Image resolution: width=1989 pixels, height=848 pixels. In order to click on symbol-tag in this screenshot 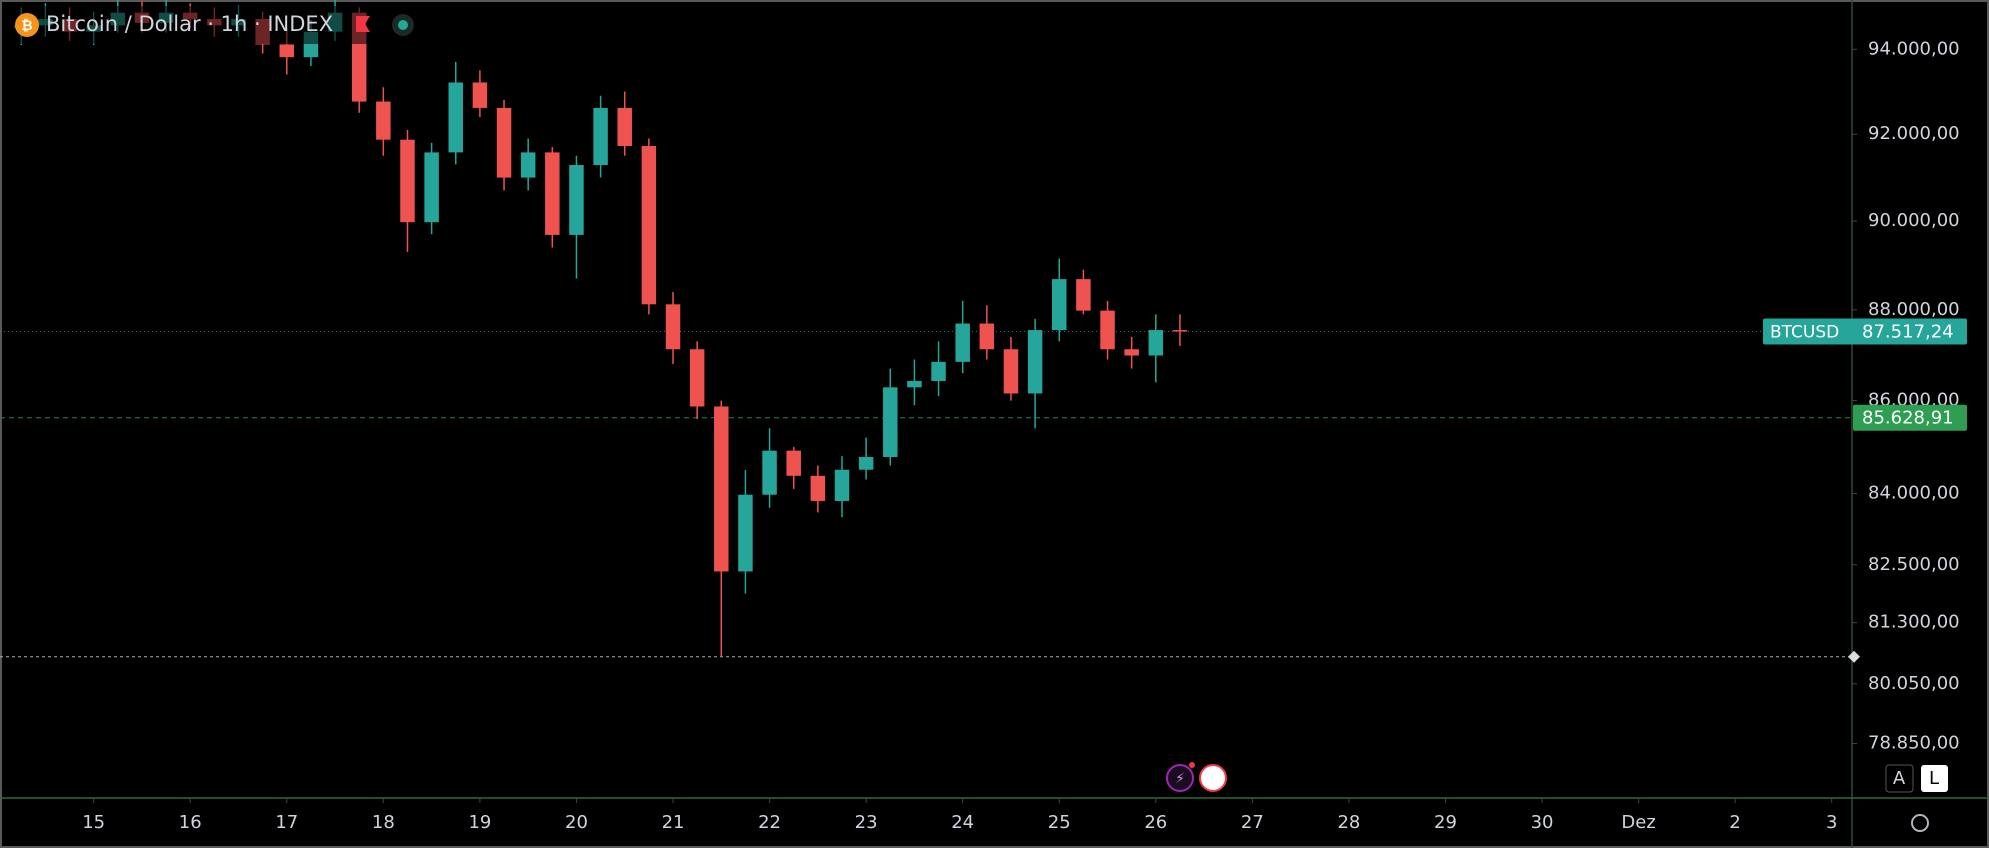, I will do `click(1809, 331)`.